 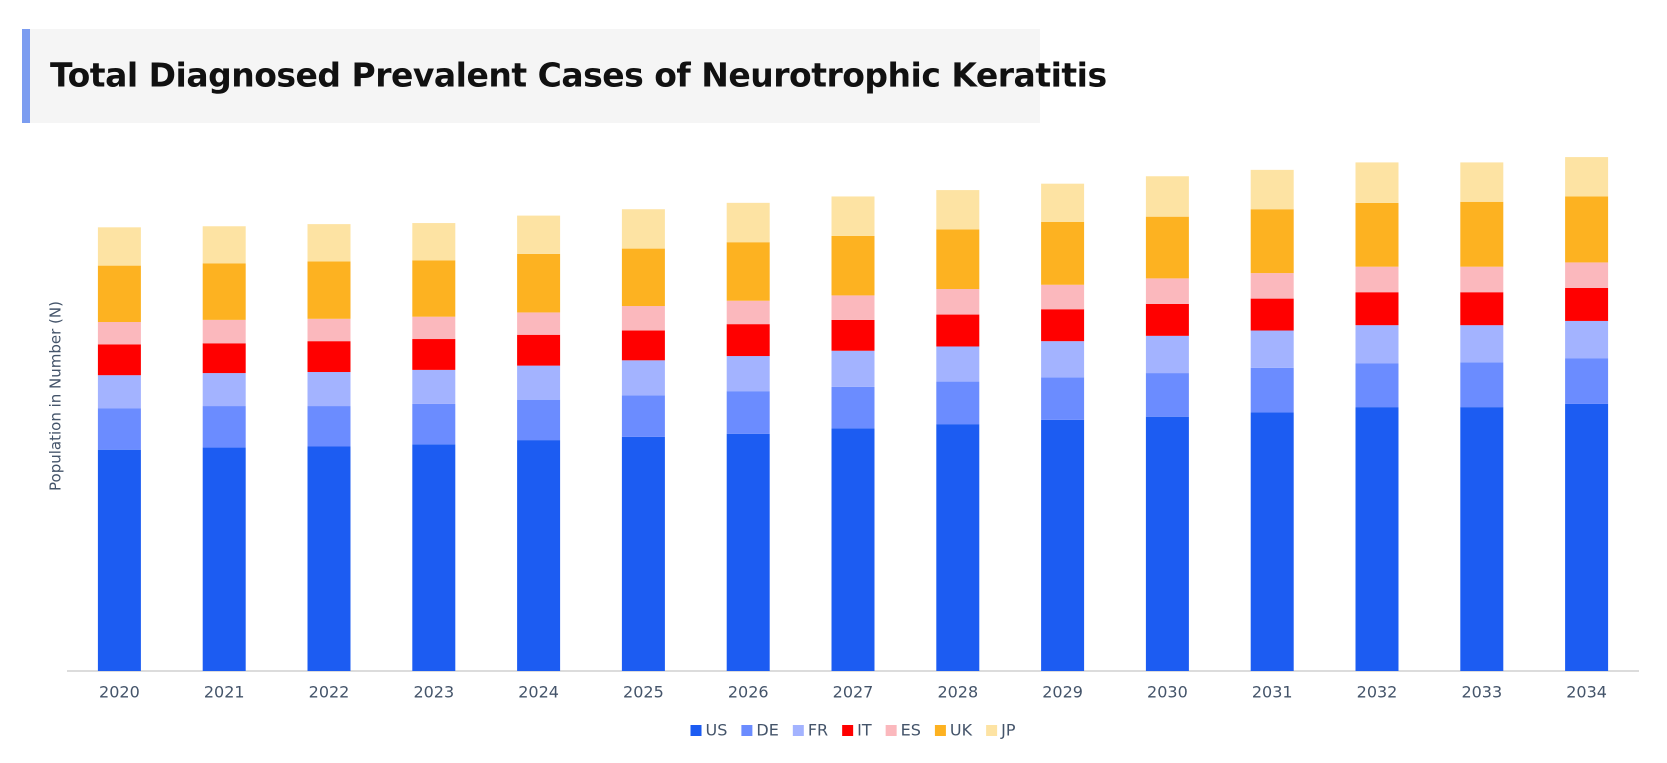 What do you see at coordinates (1062, 692) in the screenshot?
I see `x-tick-label: 2029` at bounding box center [1062, 692].